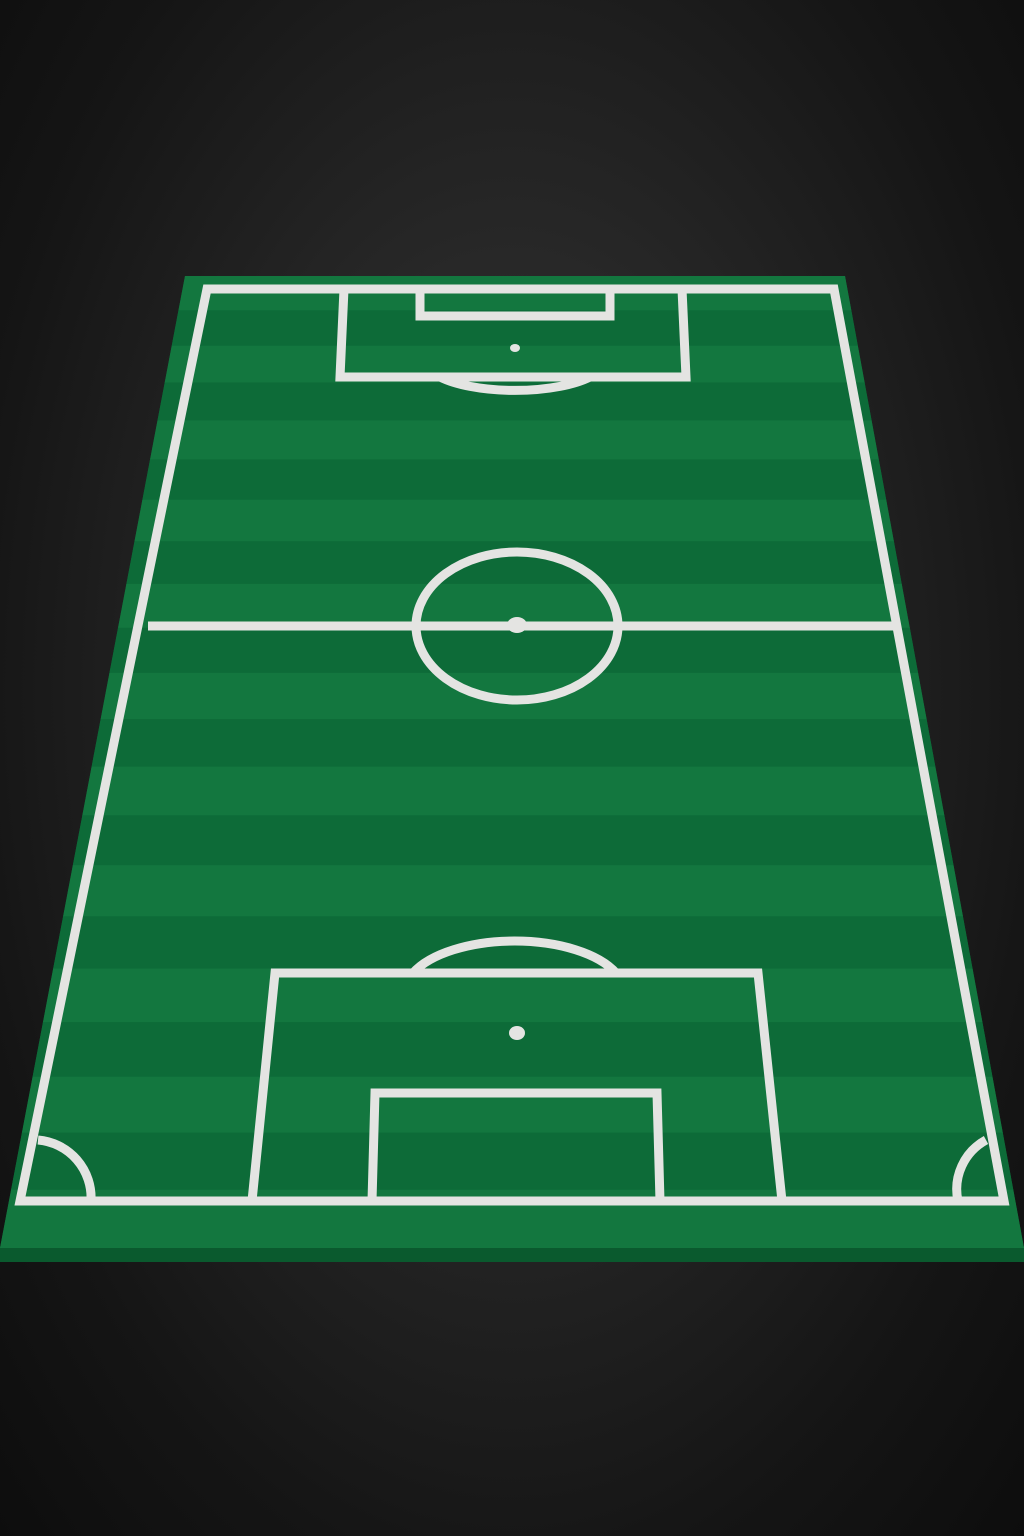 The image size is (1024, 1536). I want to click on top-penalty-area, so click(513, 335).